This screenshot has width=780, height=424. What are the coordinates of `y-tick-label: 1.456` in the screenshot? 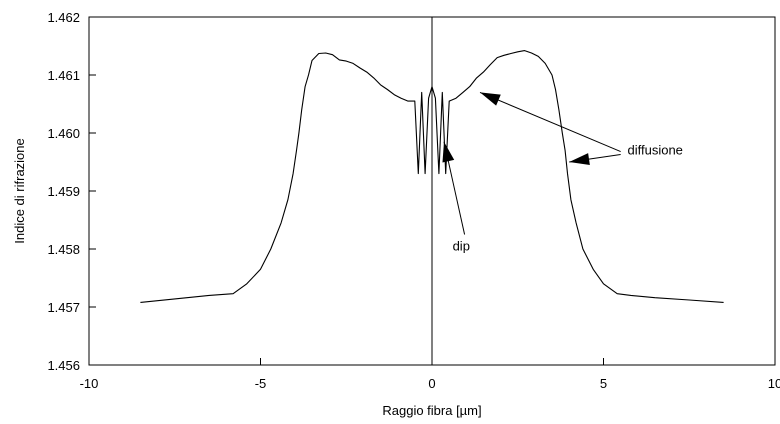 It's located at (63, 365).